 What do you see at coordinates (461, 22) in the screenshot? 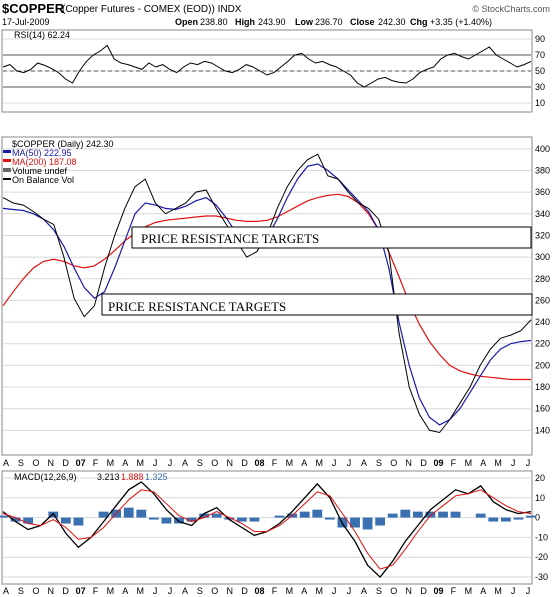
I see `chg-value: +3.35 (+1.40%)` at bounding box center [461, 22].